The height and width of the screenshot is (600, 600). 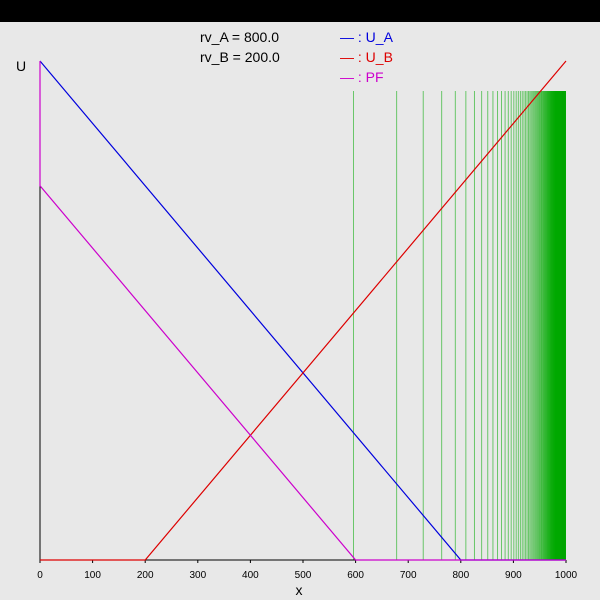 What do you see at coordinates (300, 11) in the screenshot?
I see `top-bar` at bounding box center [300, 11].